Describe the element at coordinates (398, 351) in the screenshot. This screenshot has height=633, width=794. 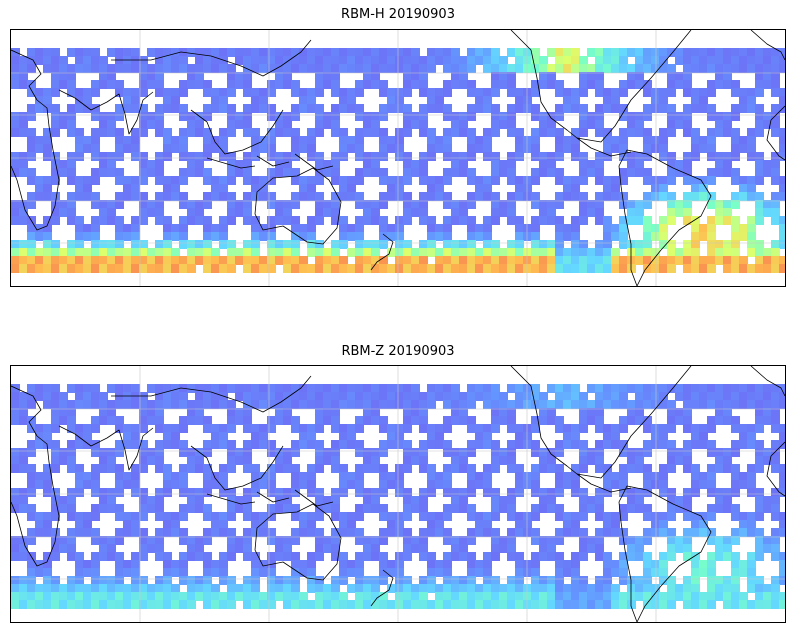
I see `panel-title-rbm-z: RBM-Z 20190903` at that location.